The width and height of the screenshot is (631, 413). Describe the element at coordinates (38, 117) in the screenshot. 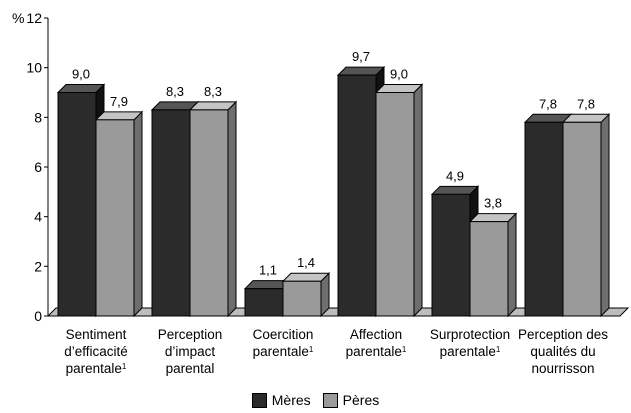

I see `y-tick-label-8: 8` at that location.